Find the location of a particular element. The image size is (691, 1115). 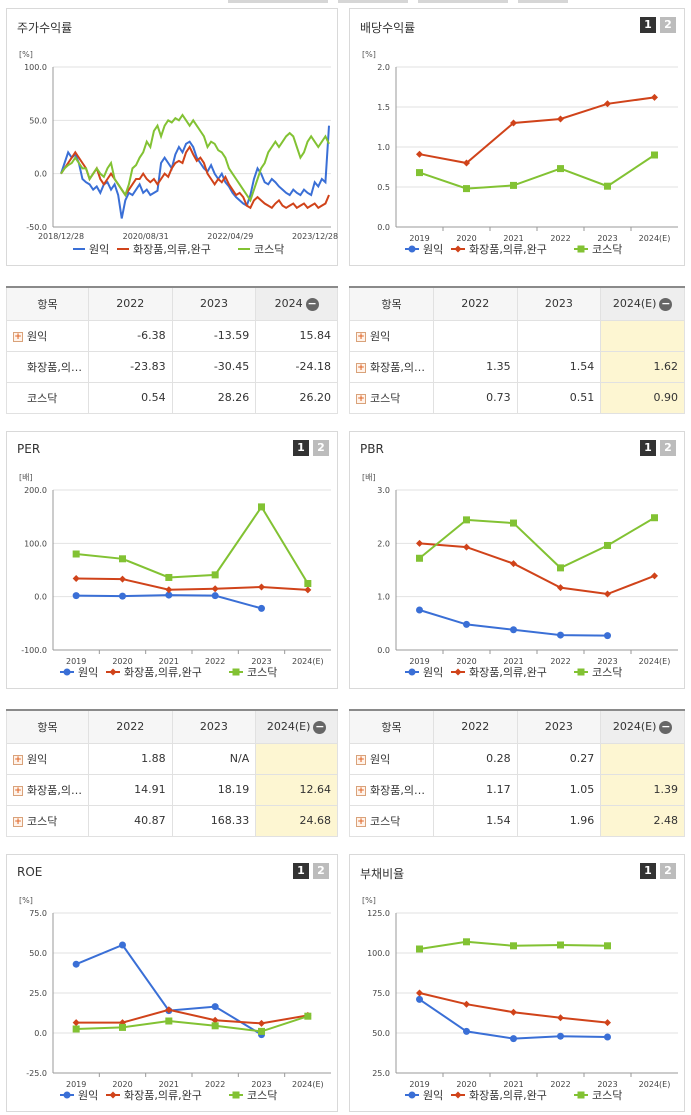

y-tick-label: 200.0 is located at coordinates (35, 490).